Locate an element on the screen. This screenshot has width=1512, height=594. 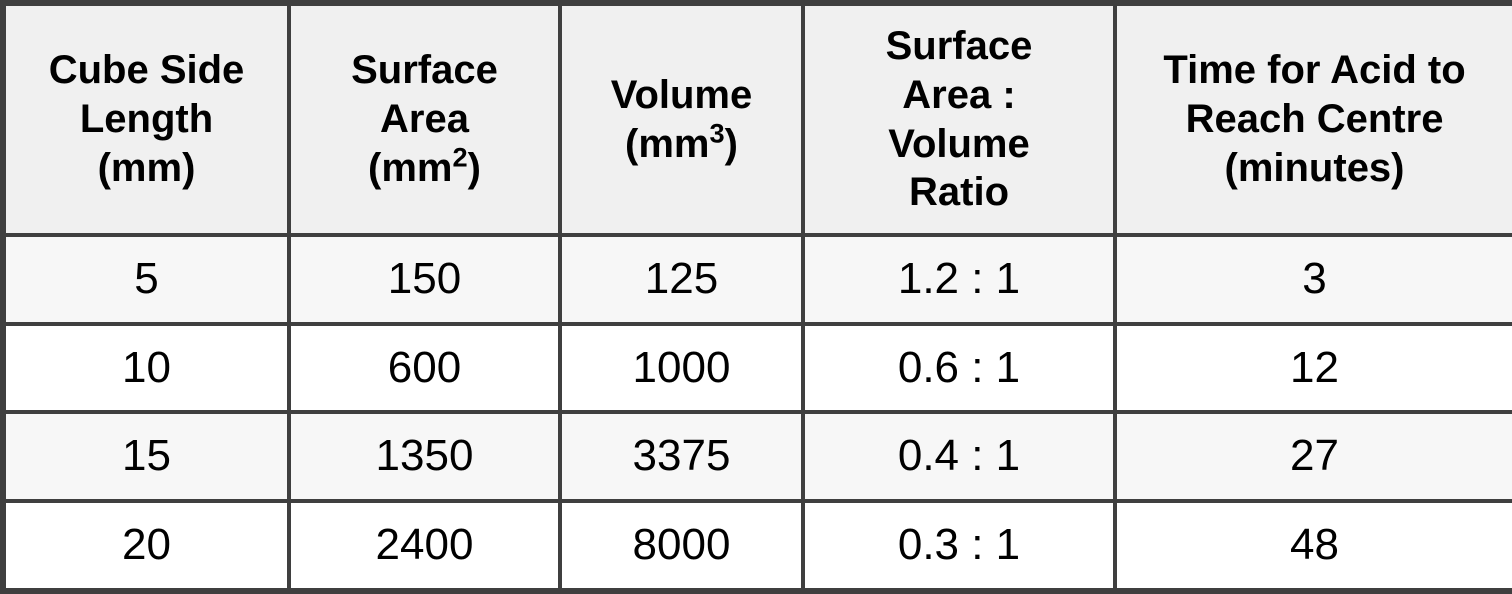
table-cell: 15 is located at coordinates (146, 456).